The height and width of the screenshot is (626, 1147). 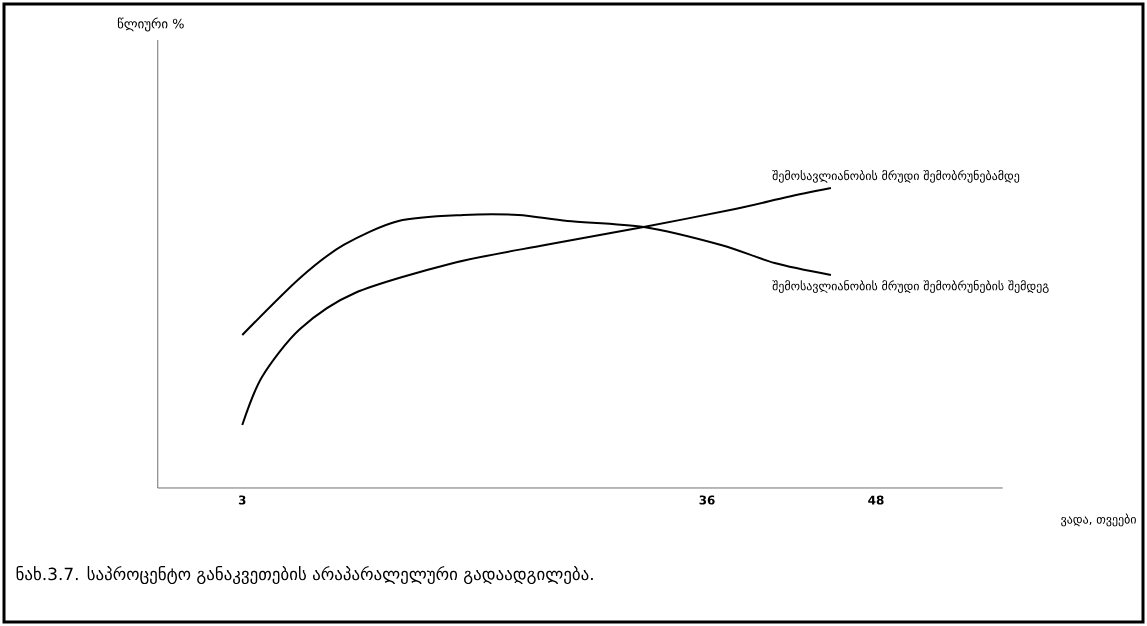 What do you see at coordinates (1098, 520) in the screenshot?
I see `x-axis-title: ვადა, თვეები` at bounding box center [1098, 520].